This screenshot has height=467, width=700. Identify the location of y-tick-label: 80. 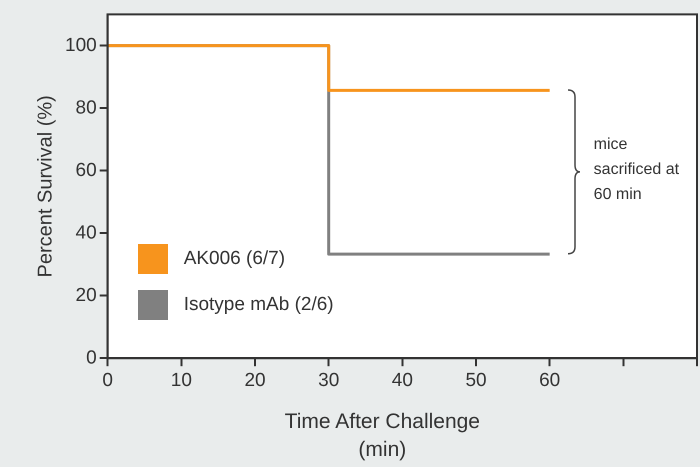
(86, 107).